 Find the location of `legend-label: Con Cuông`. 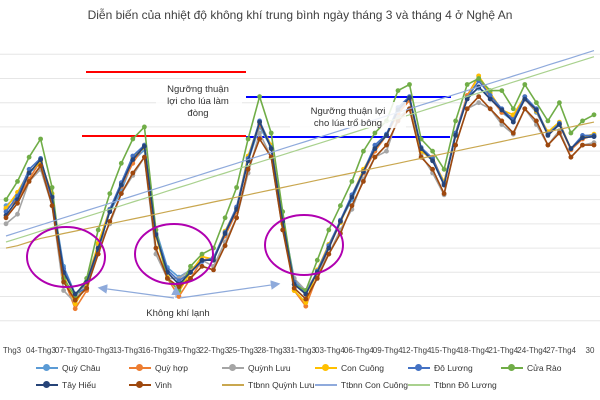

legend-label: Con Cuông is located at coordinates (363, 367).